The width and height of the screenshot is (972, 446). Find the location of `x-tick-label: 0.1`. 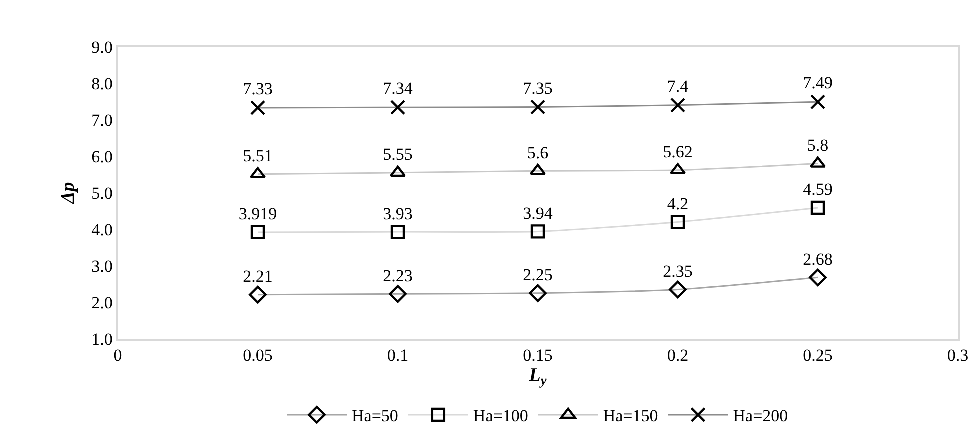

x-tick-label: 0.1 is located at coordinates (398, 356).